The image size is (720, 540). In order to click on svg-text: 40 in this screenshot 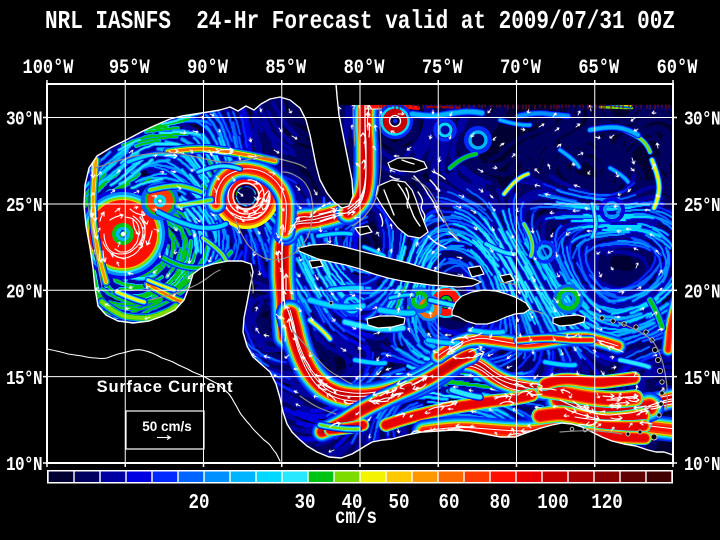, I will do `click(352, 503)`.